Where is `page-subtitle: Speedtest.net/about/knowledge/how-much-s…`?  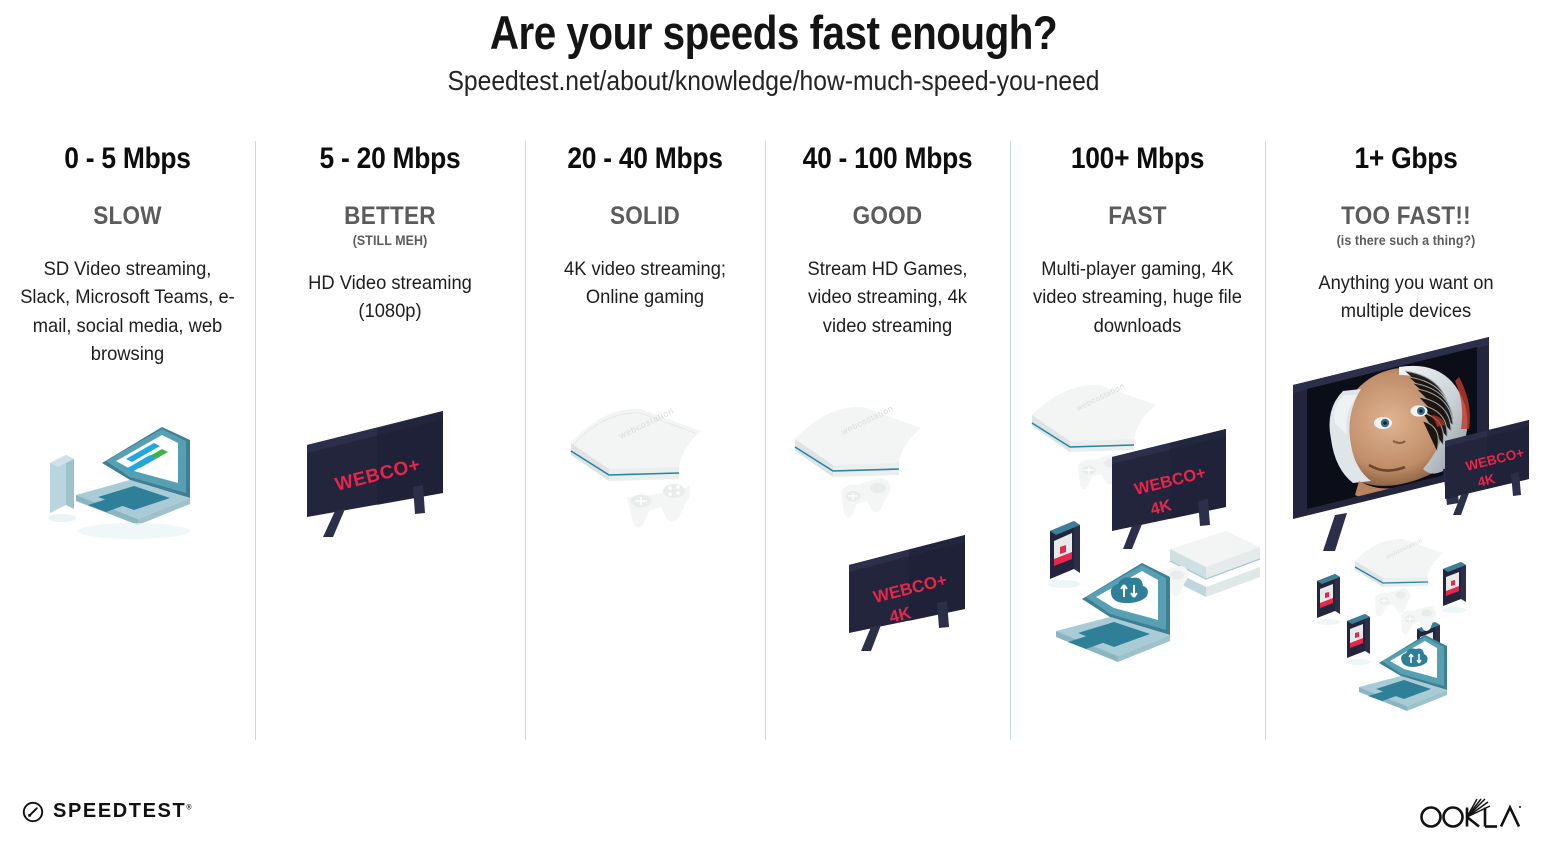
page-subtitle: Speedtest.net/about/knowledge/how-much-s… is located at coordinates (773, 81).